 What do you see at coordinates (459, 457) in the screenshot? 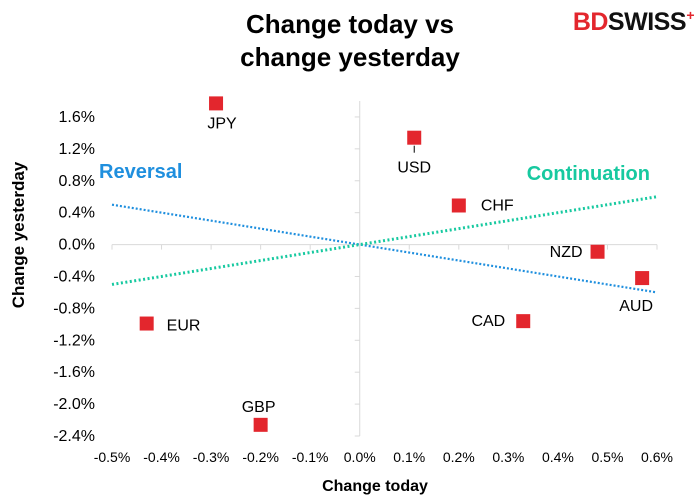
I see `x-tick-label: 0.2%` at bounding box center [459, 457].